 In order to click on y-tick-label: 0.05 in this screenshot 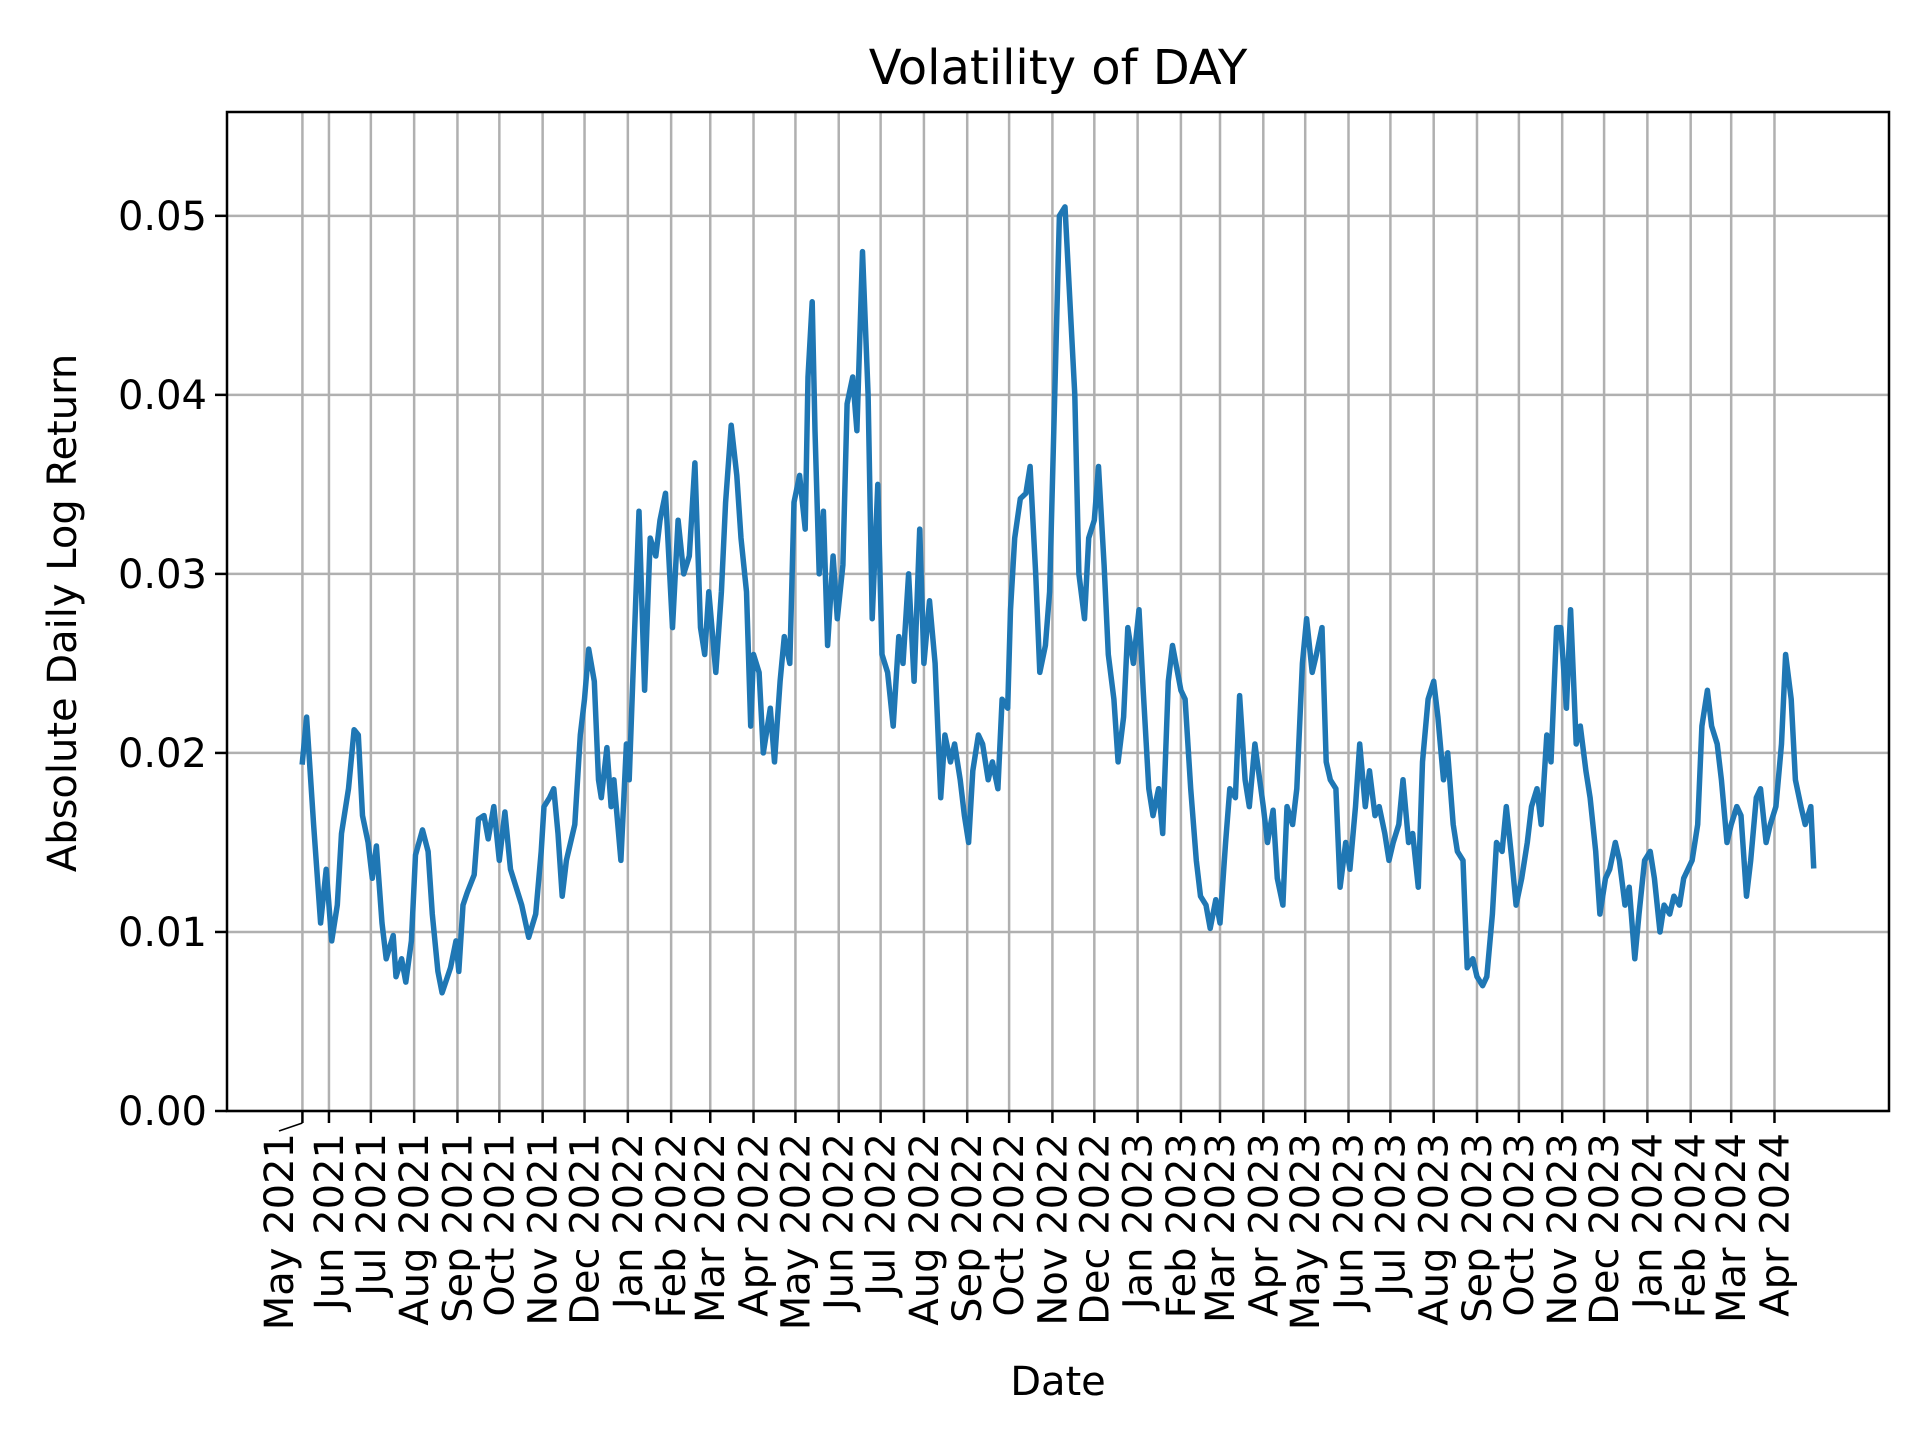, I will do `click(162, 217)`.